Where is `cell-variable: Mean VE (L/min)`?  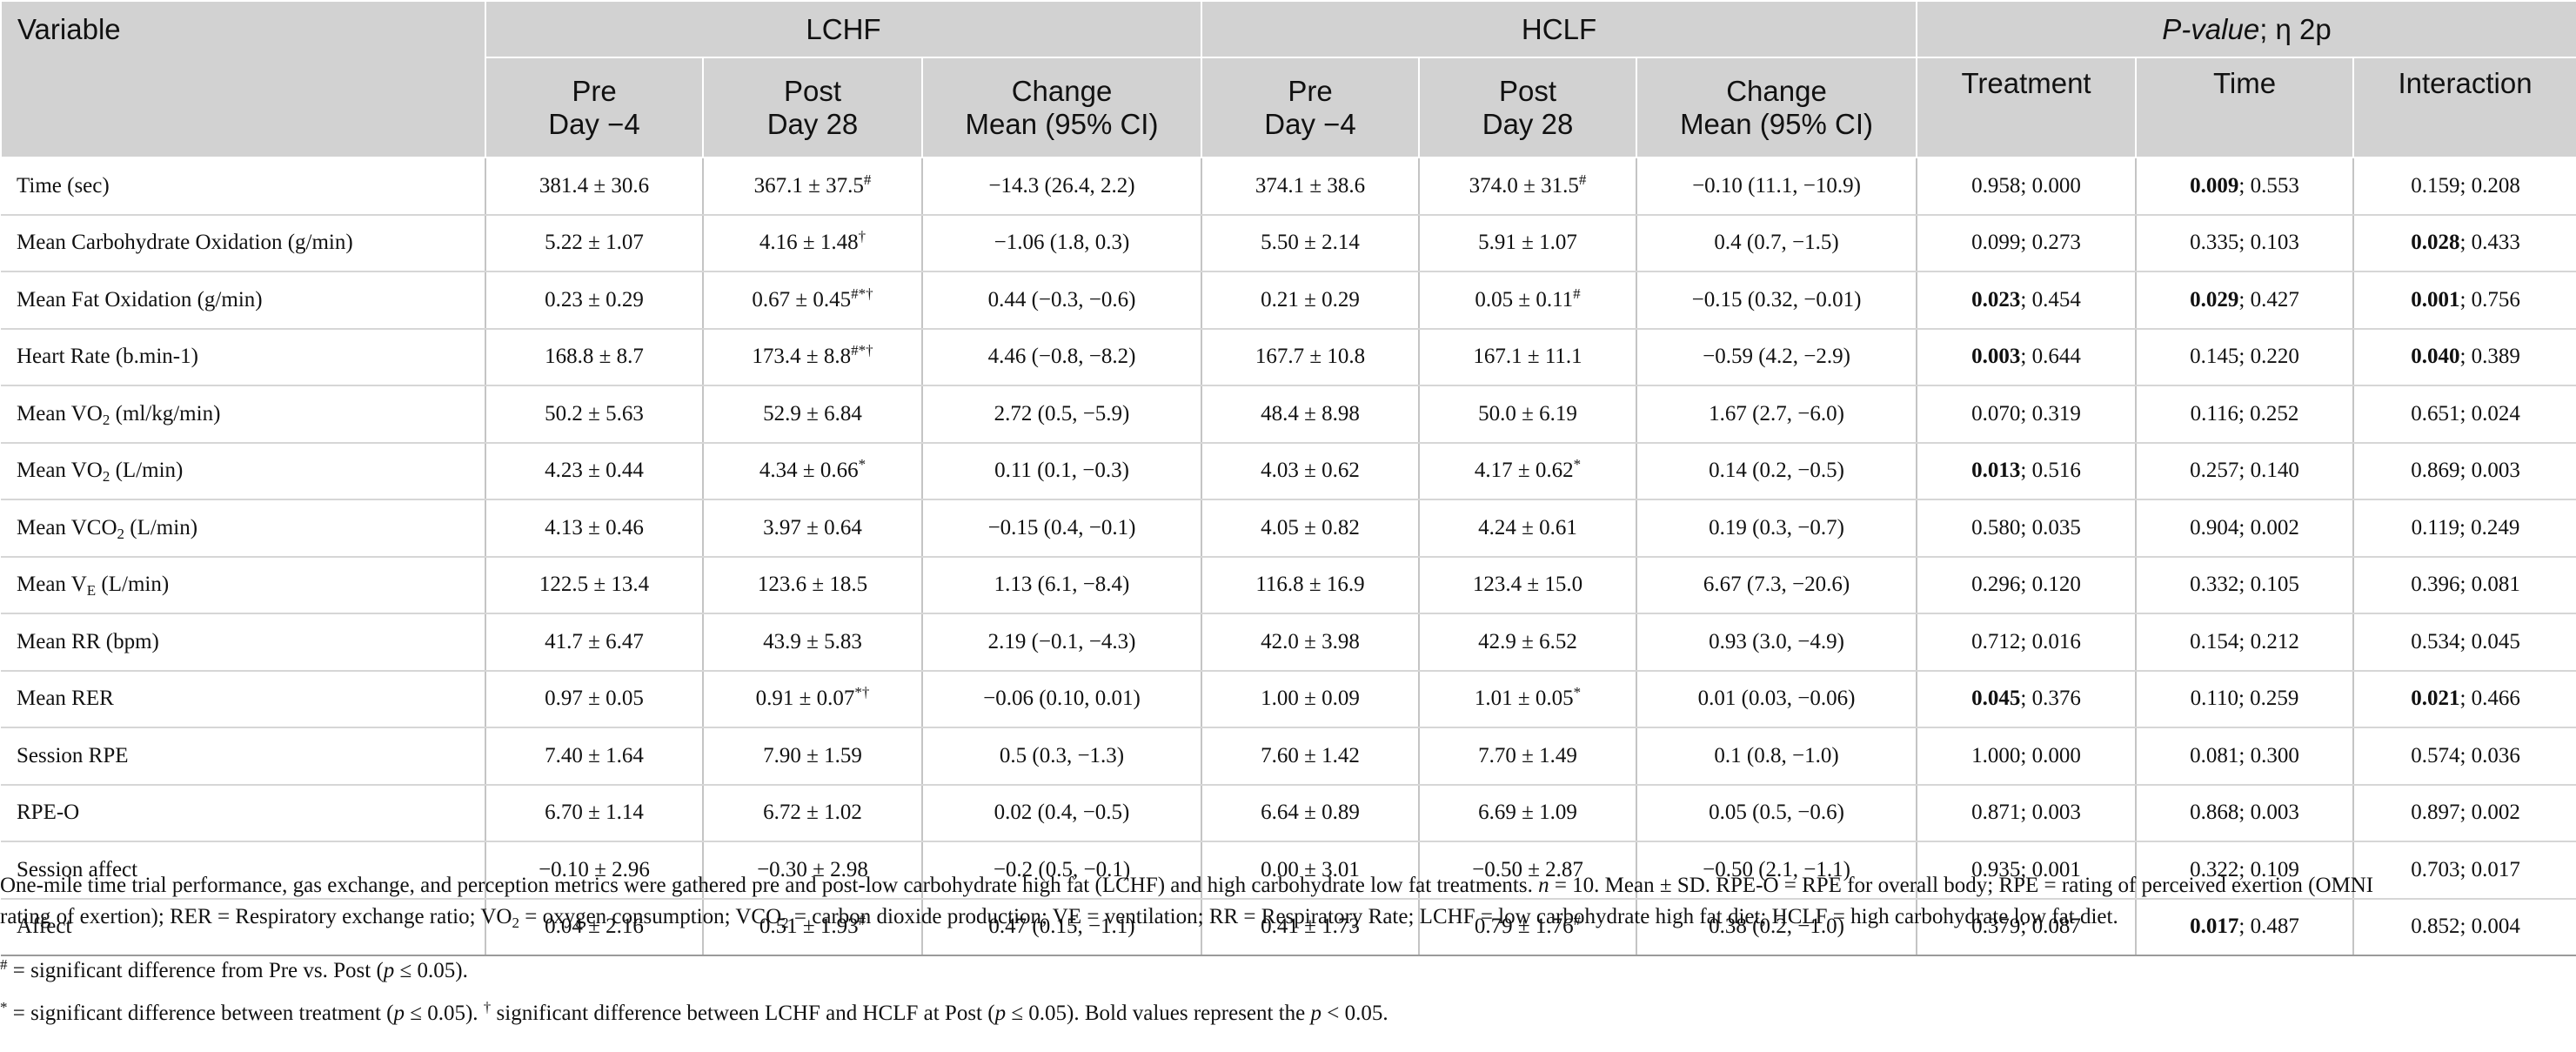
cell-variable: Mean VE (L/min) is located at coordinates (243, 585).